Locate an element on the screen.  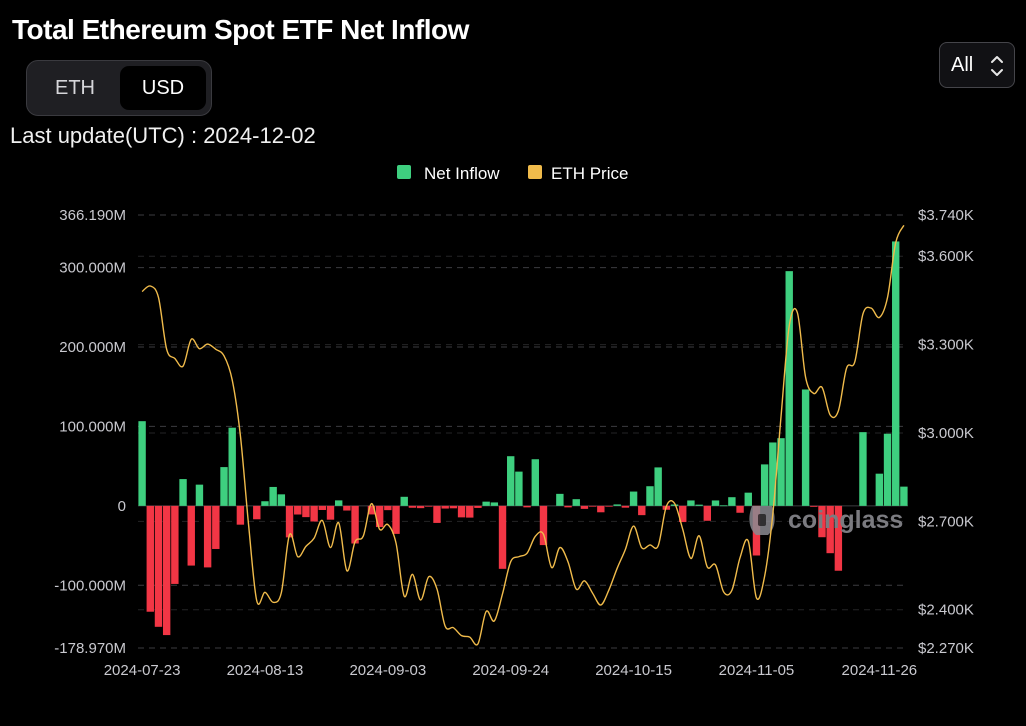
unit-toggle: ETH USD is located at coordinates (119, 88).